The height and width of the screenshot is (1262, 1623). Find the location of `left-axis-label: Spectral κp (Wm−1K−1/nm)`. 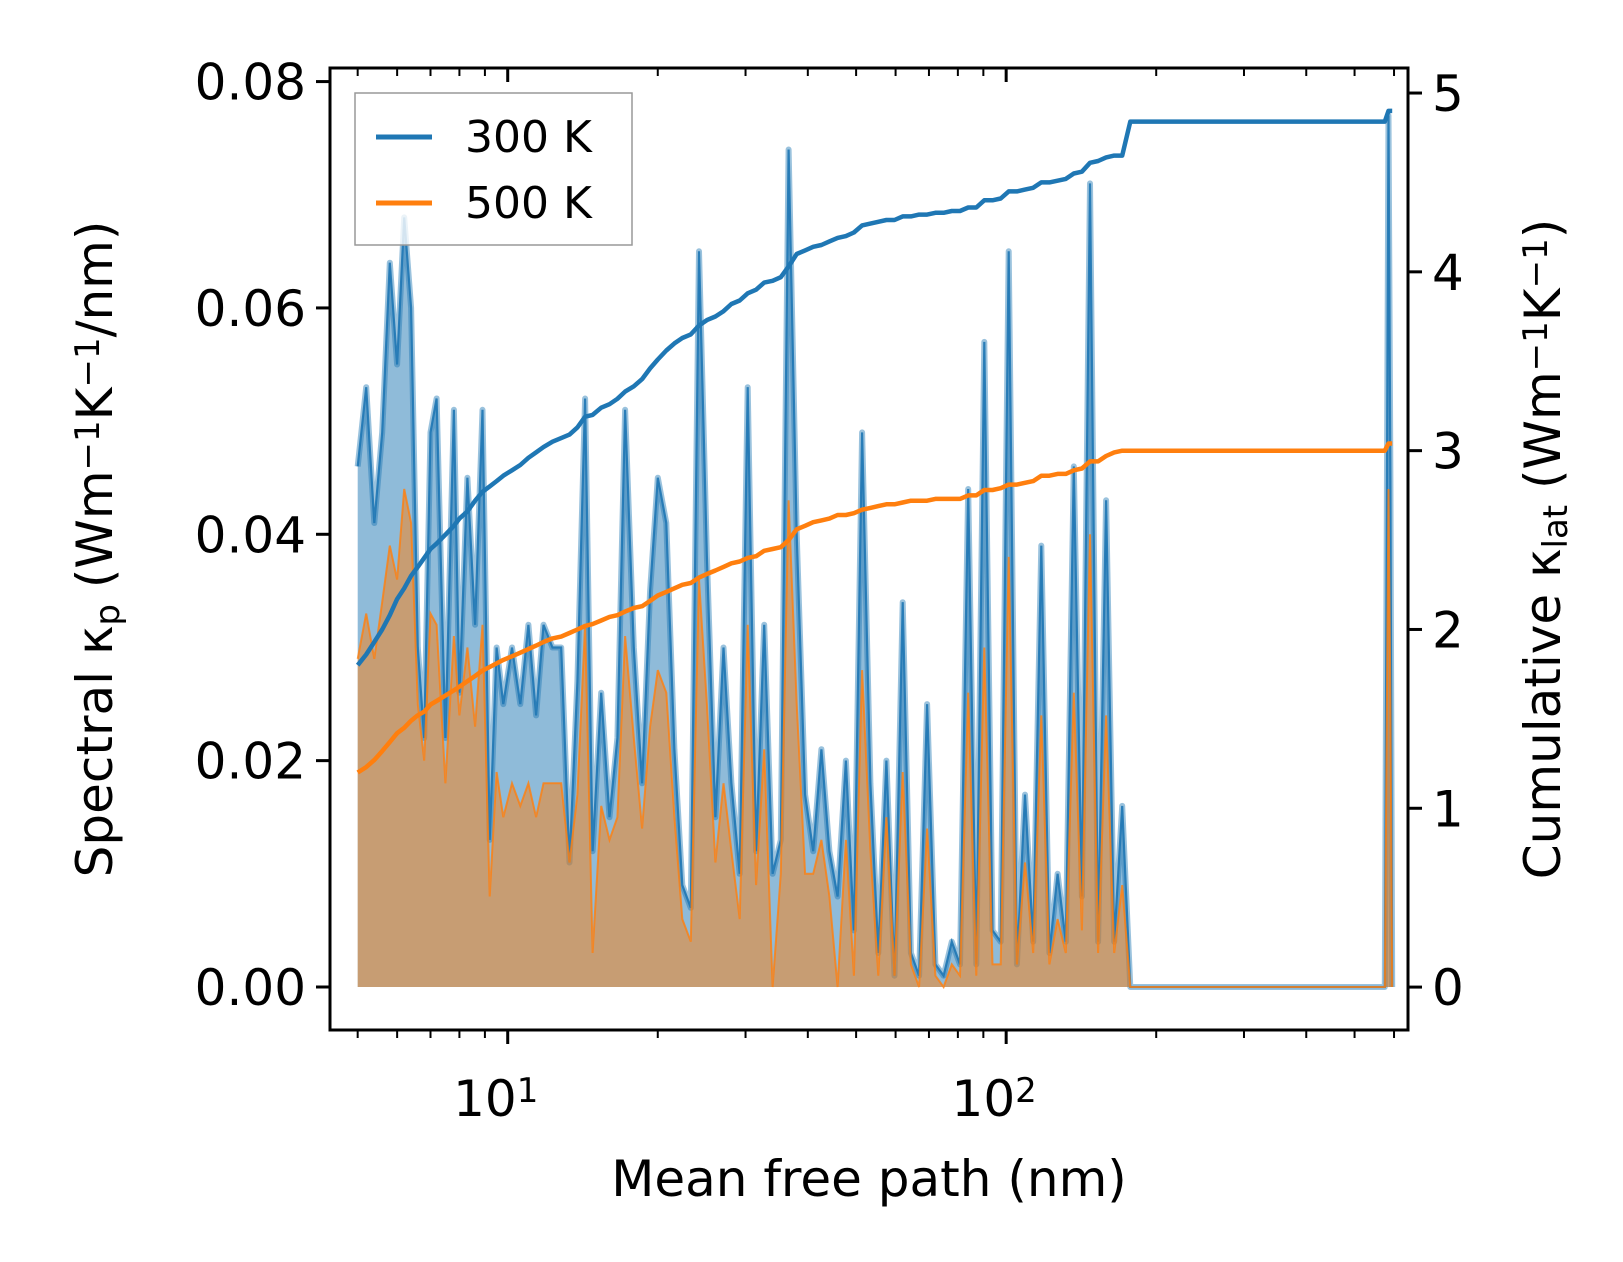

left-axis-label: Spectral κp (Wm−1K−1/nm) is located at coordinates (97, 549).